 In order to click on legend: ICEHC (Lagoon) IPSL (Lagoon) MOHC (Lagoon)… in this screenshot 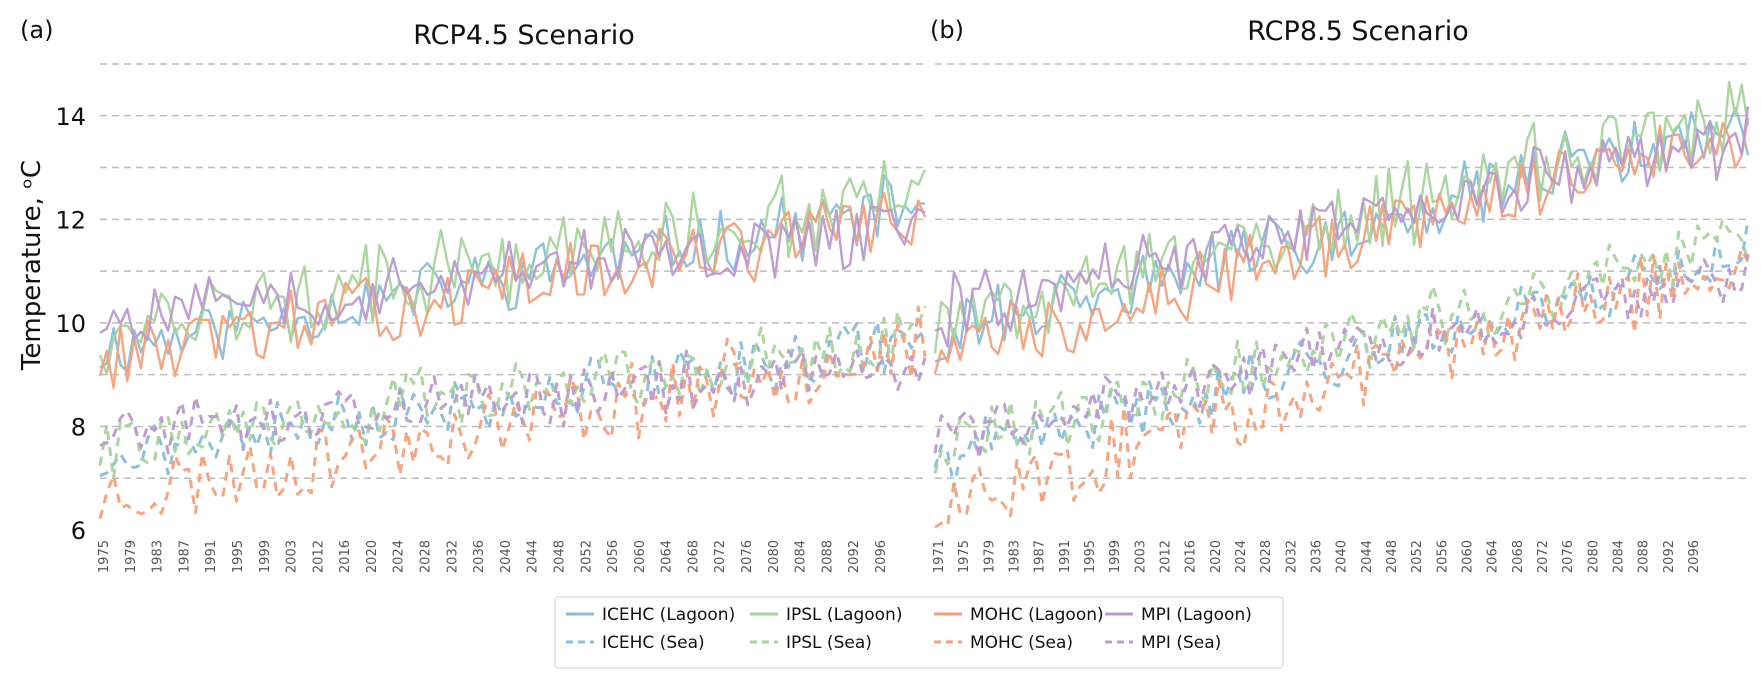, I will do `click(919, 632)`.